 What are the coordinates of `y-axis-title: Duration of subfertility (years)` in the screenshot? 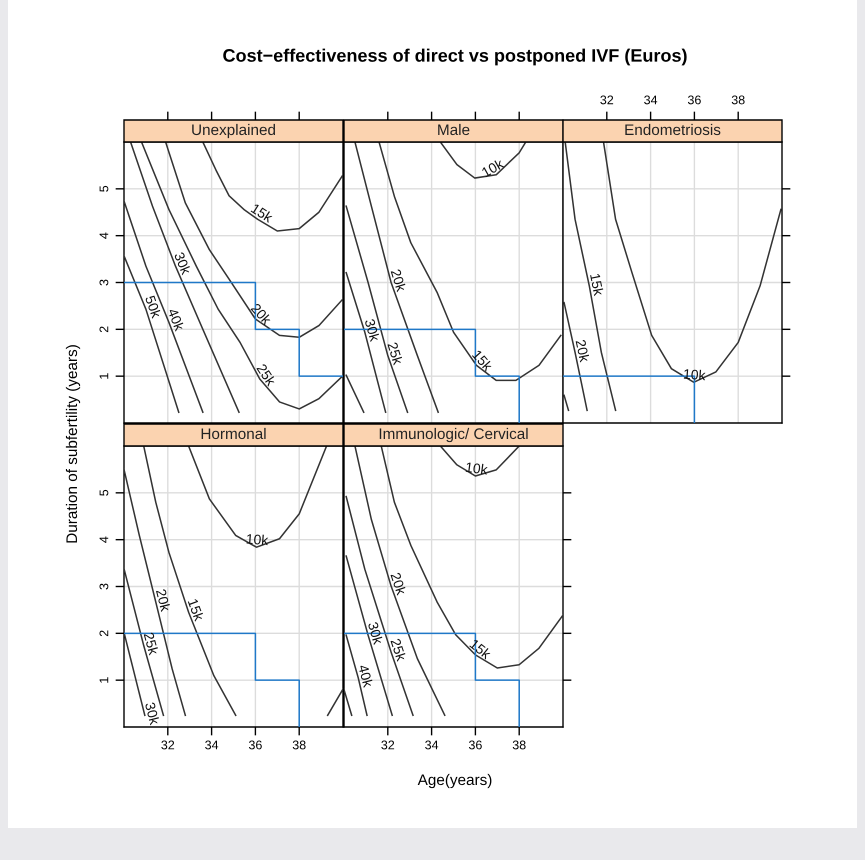 It's located at (73, 444).